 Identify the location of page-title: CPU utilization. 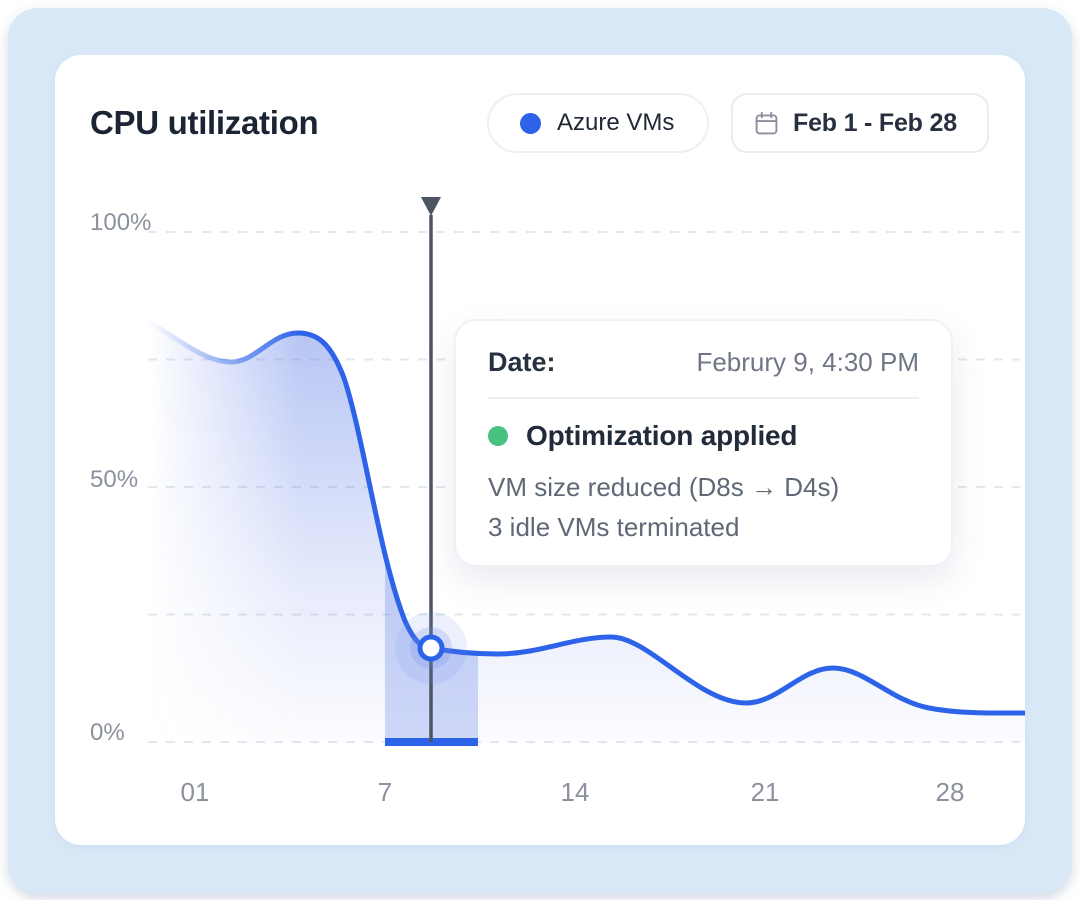
(204, 122).